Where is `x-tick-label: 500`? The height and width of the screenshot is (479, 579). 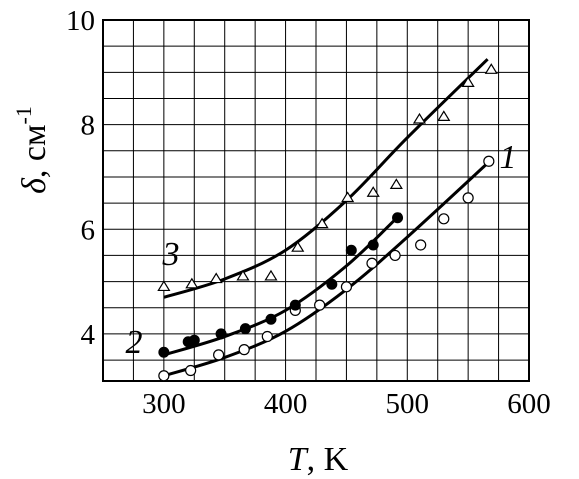 x-tick-label: 500 is located at coordinates (408, 404).